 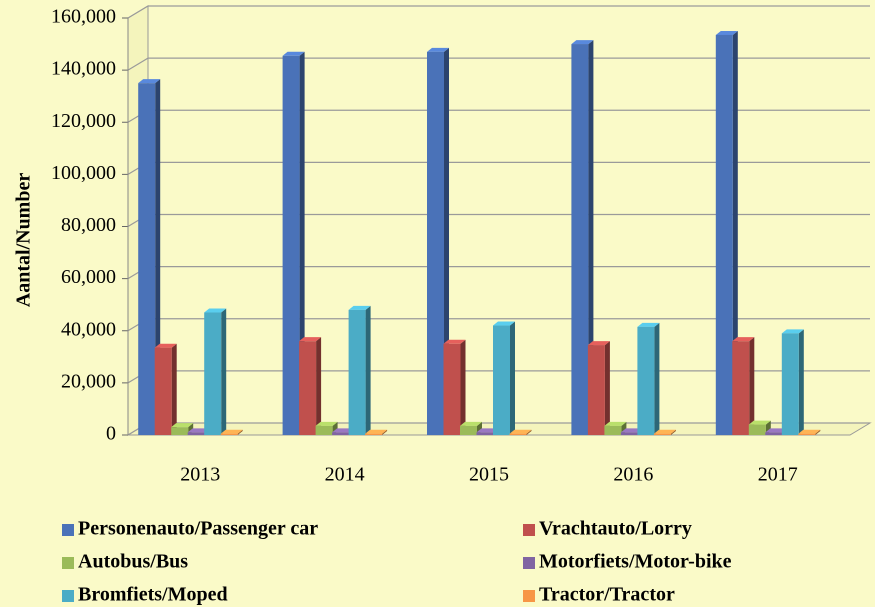 I want to click on x-tick-label: 2014, so click(x=345, y=475).